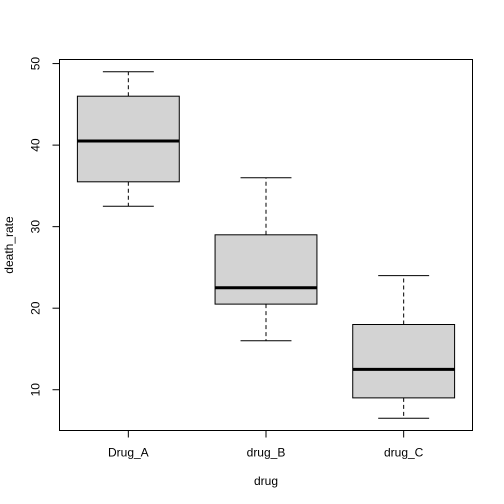 Image resolution: width=504 pixels, height=504 pixels. I want to click on y-tick-label: 50, so click(36, 64).